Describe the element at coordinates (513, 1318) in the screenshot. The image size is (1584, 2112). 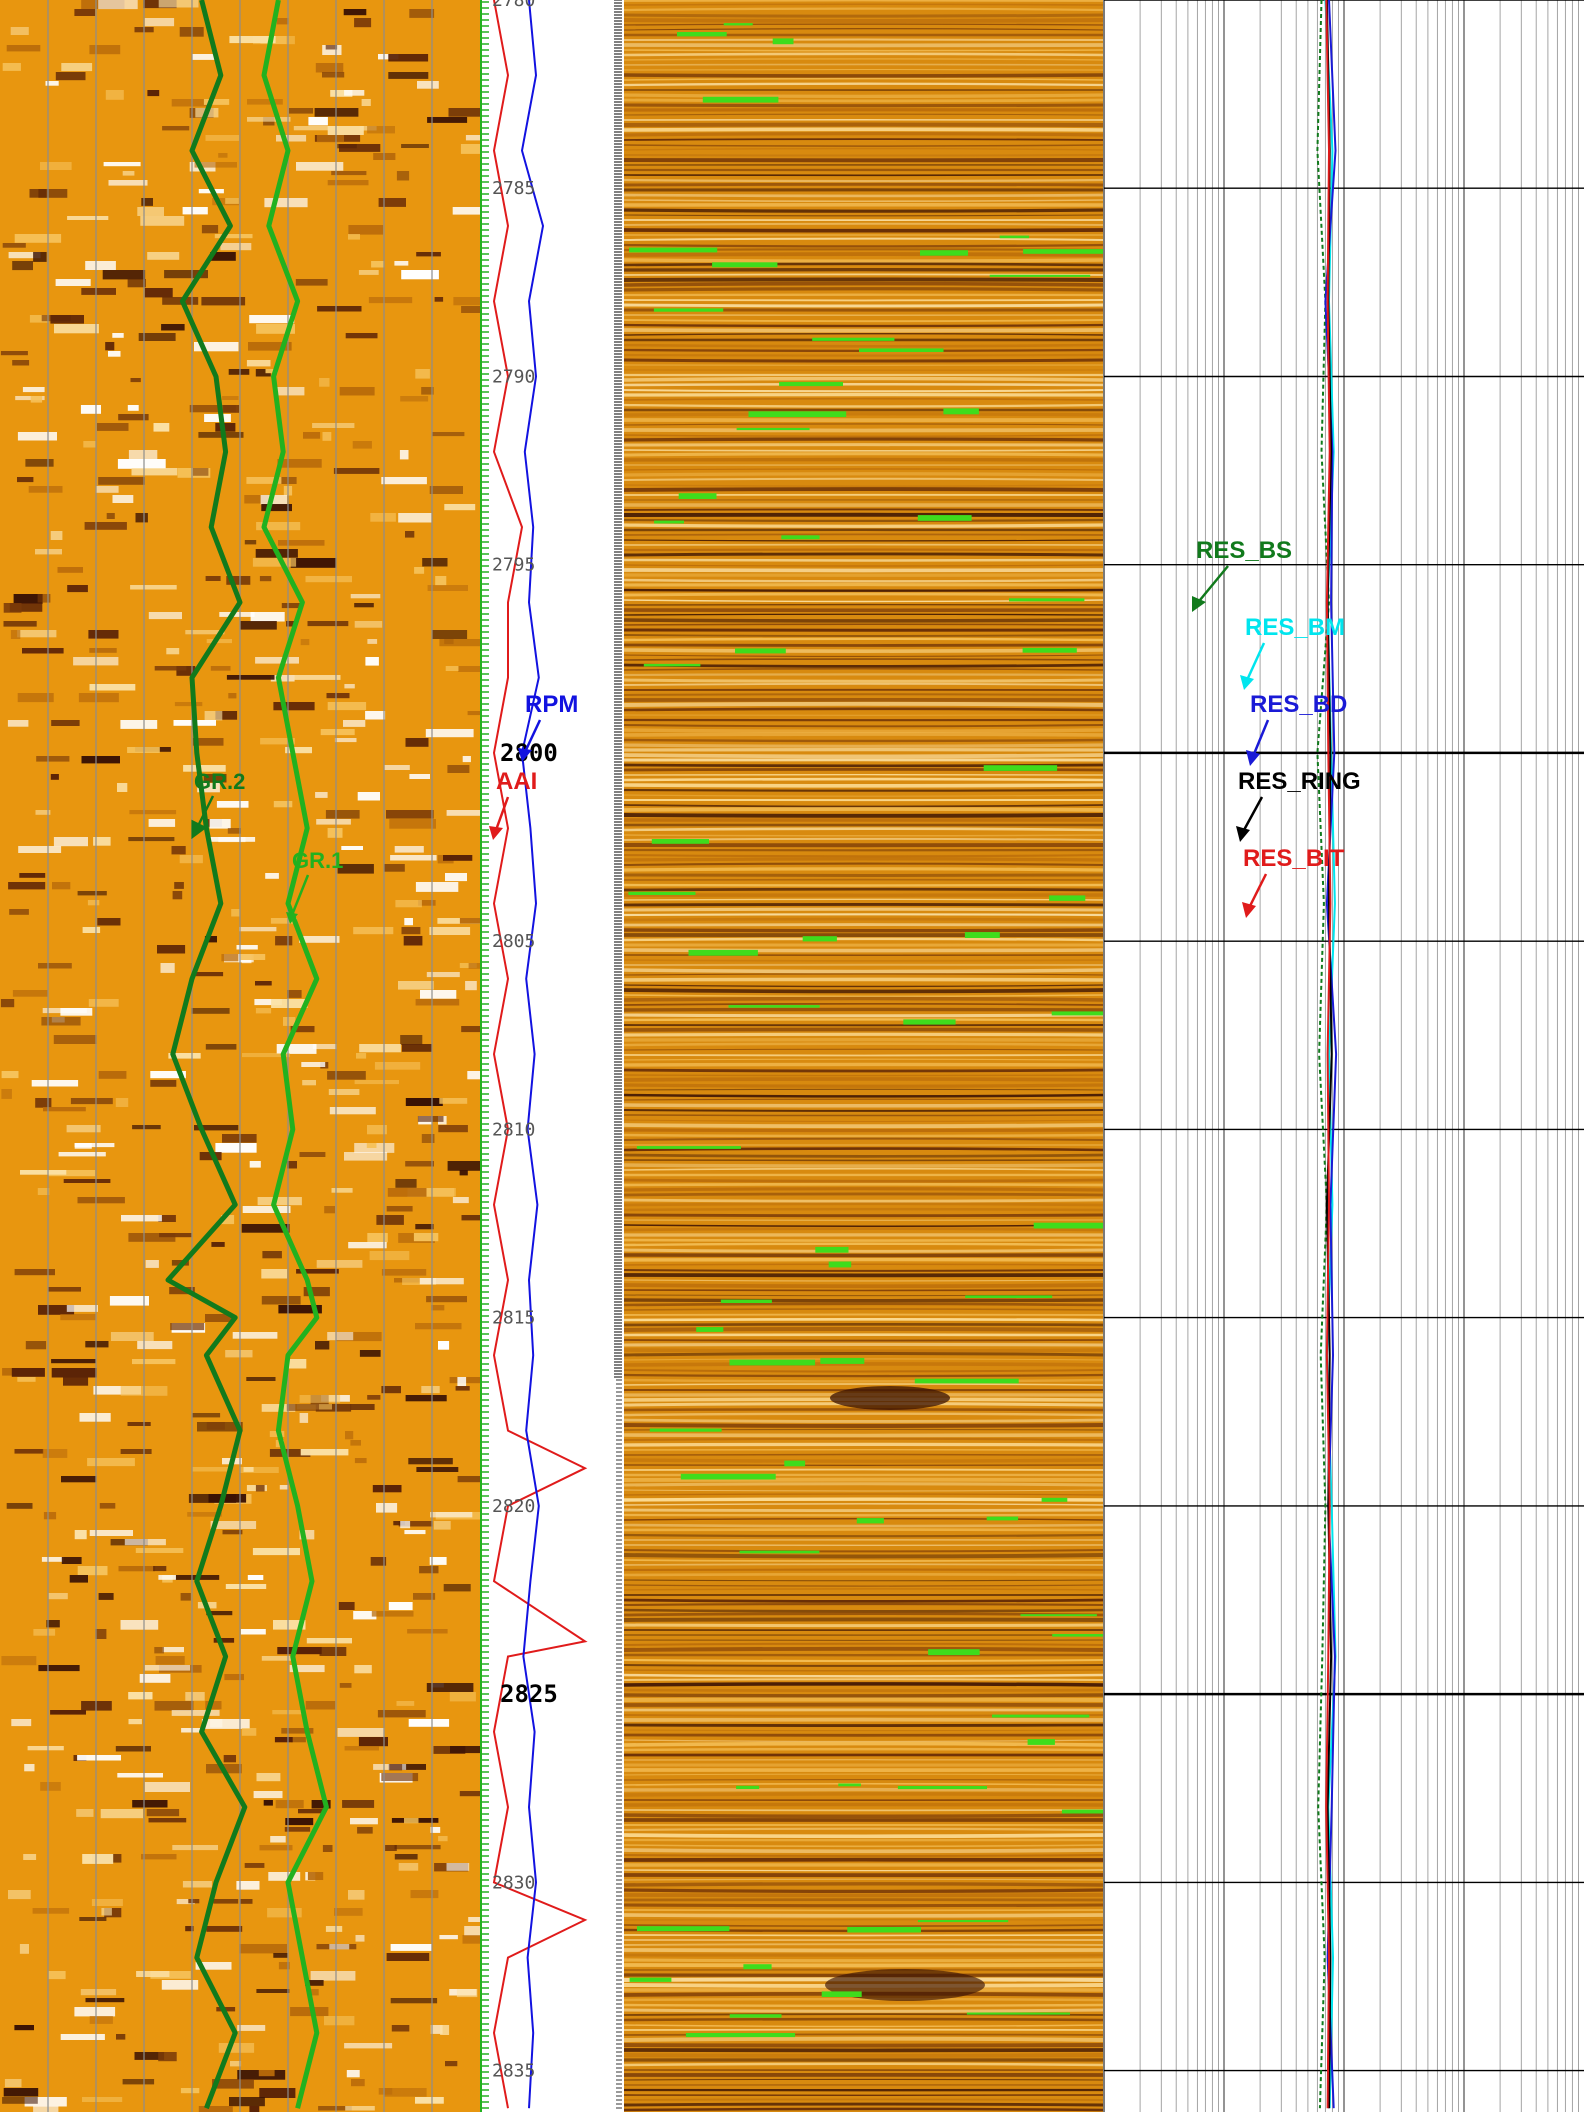
I see `depth-tick-label: 2815` at that location.